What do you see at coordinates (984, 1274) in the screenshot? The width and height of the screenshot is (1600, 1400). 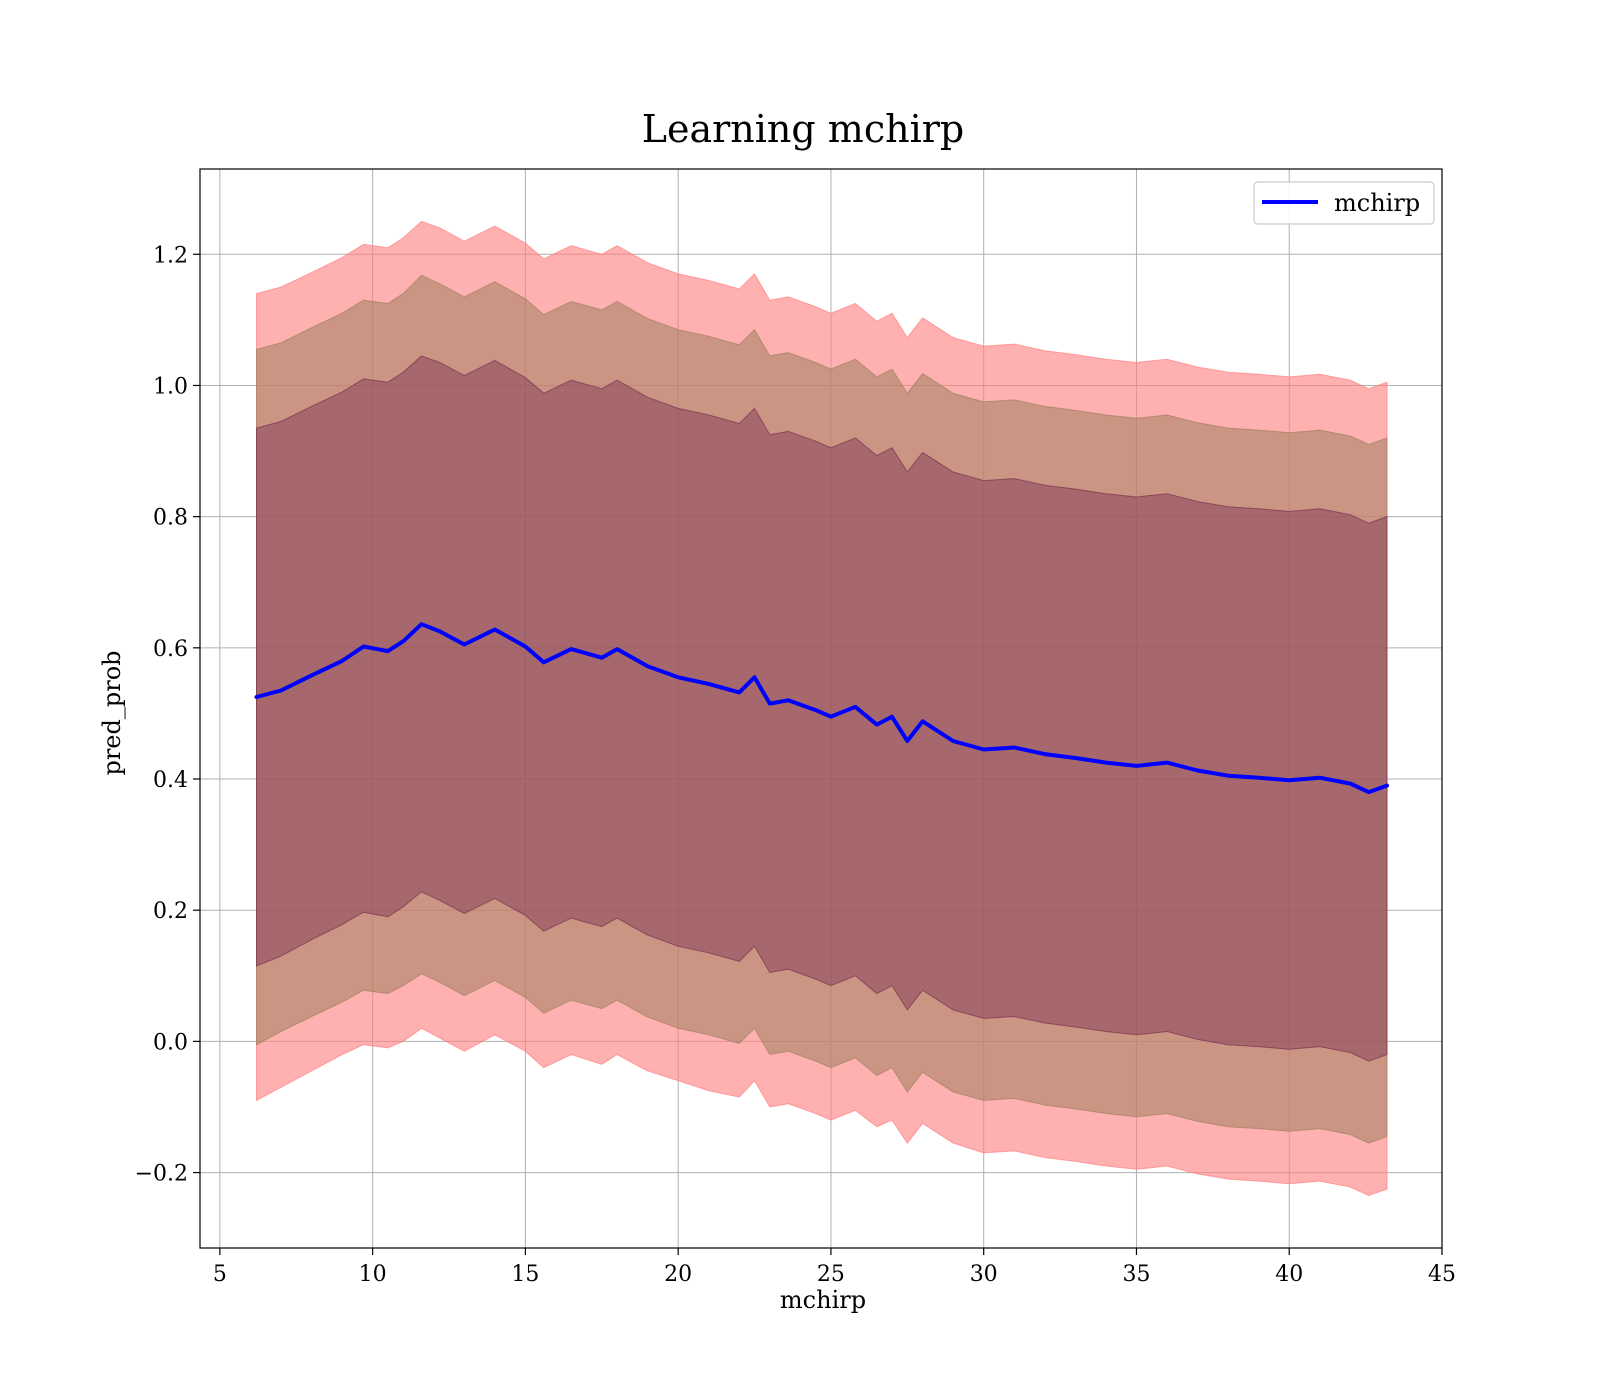 I see `x-tick-label: 30` at bounding box center [984, 1274].